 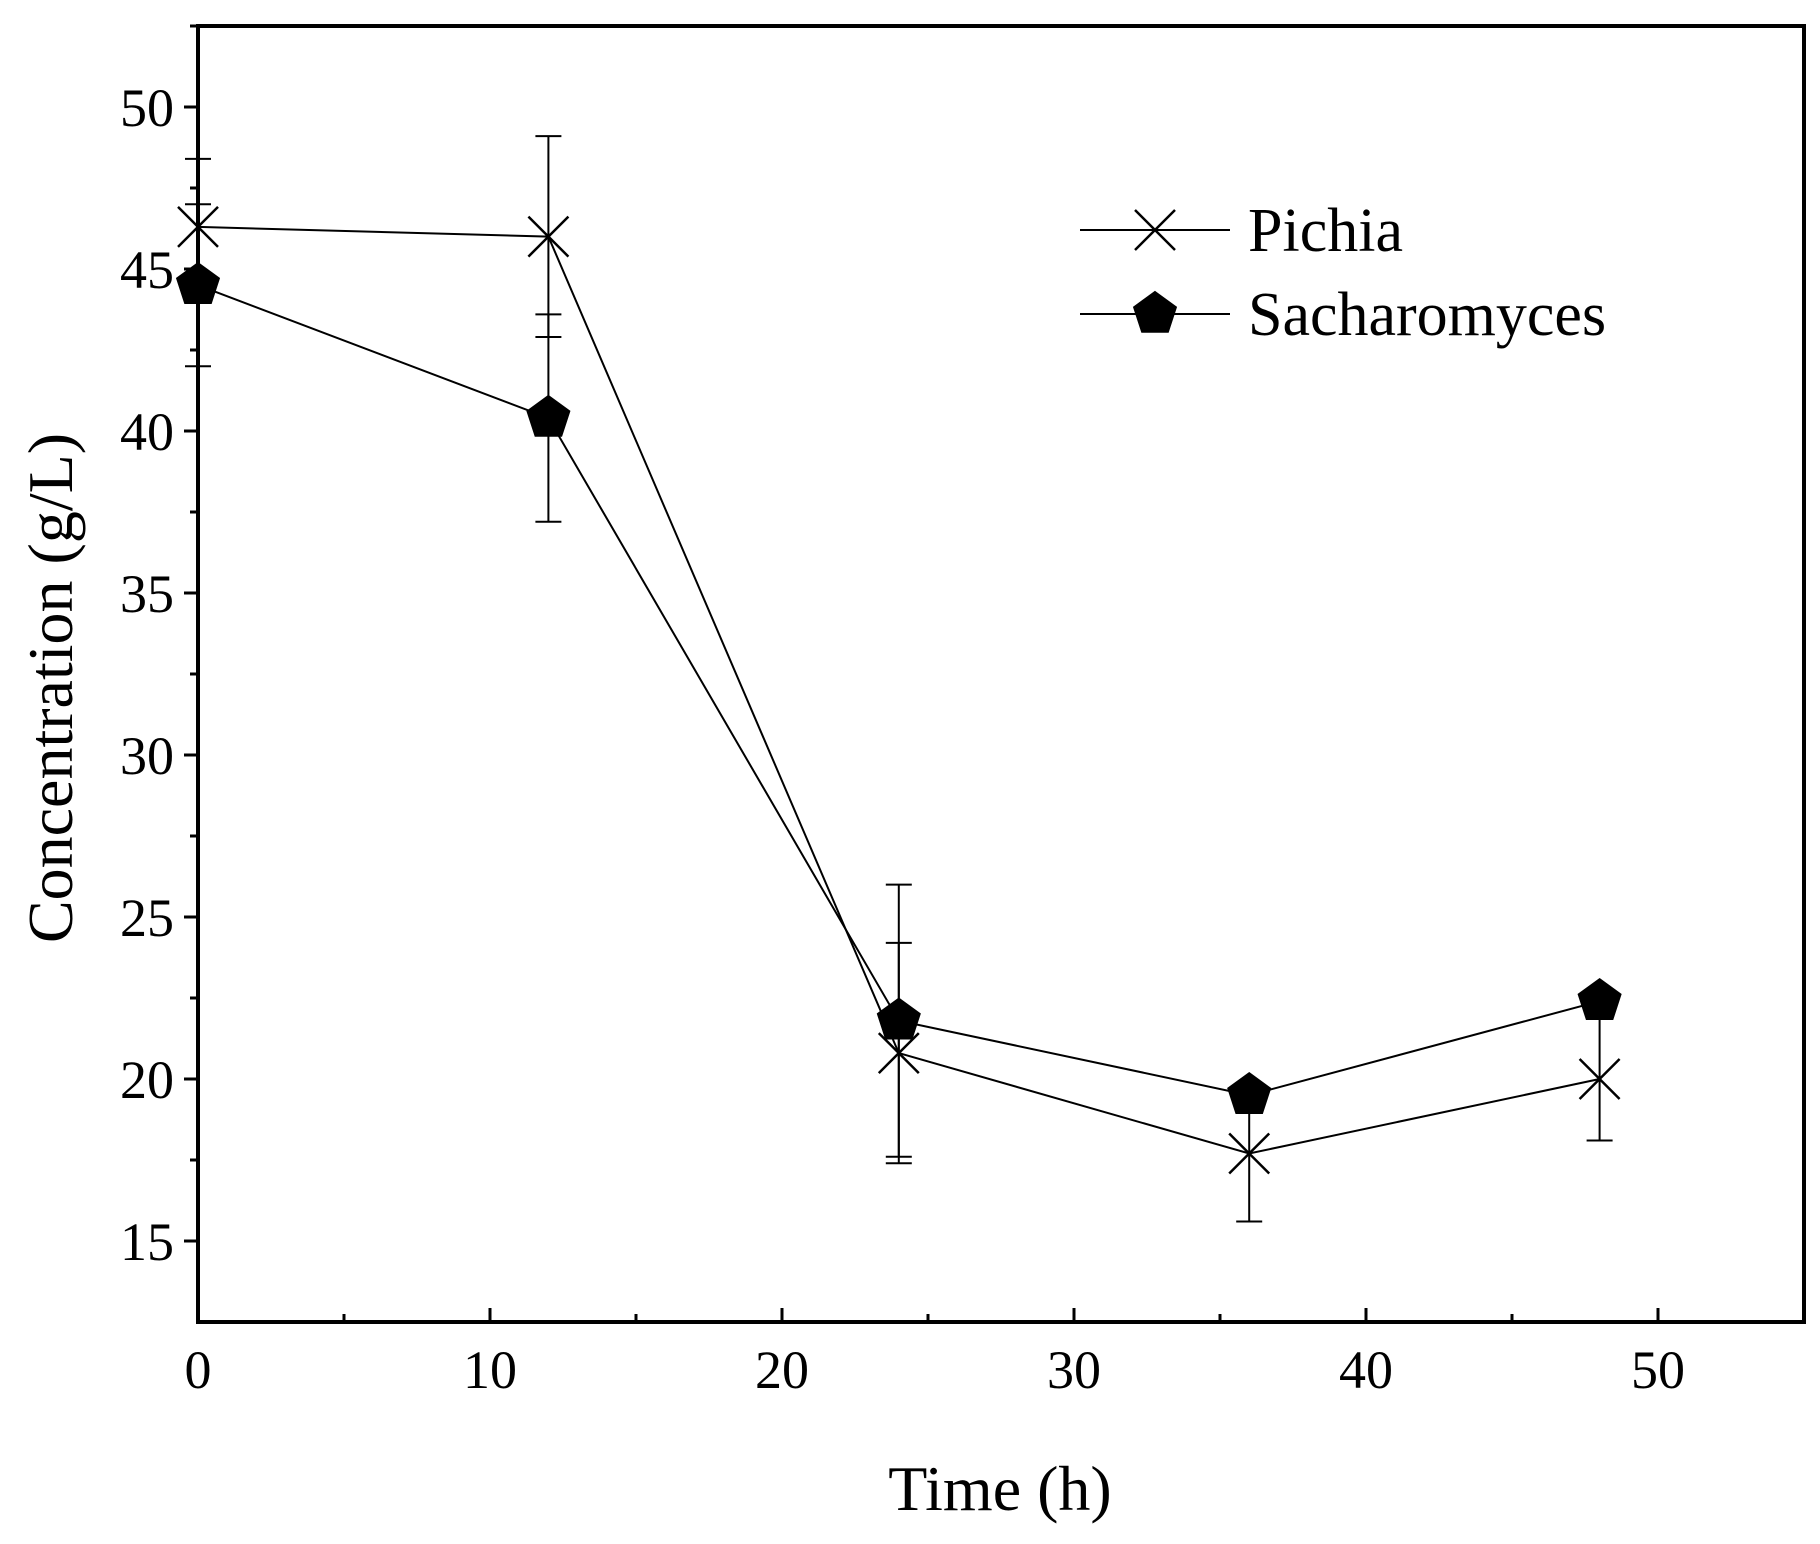 I want to click on y-tick-label: 20, so click(x=147, y=1080).